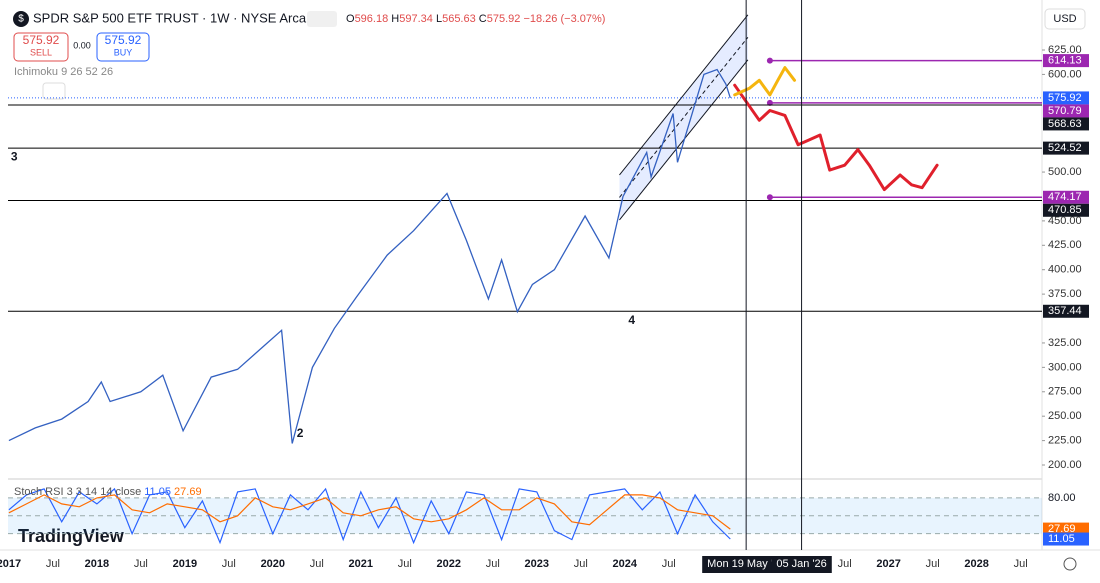 The image size is (1100, 583). Describe the element at coordinates (1065, 19) in the screenshot. I see `currency-button` at that location.